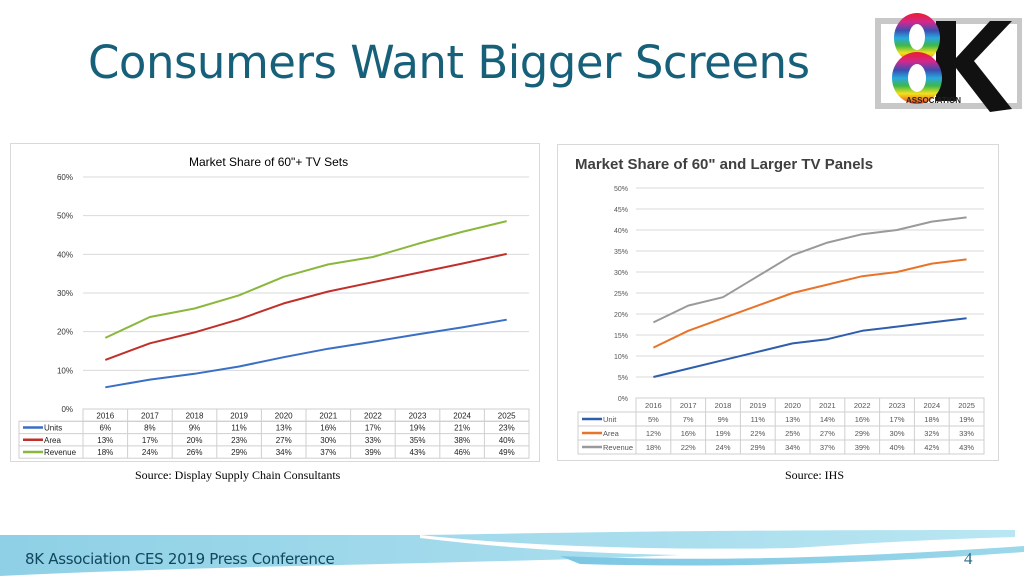 This screenshot has height=576, width=1024. Describe the element at coordinates (621, 273) in the screenshot. I see `y-tick-label: 30%` at that location.